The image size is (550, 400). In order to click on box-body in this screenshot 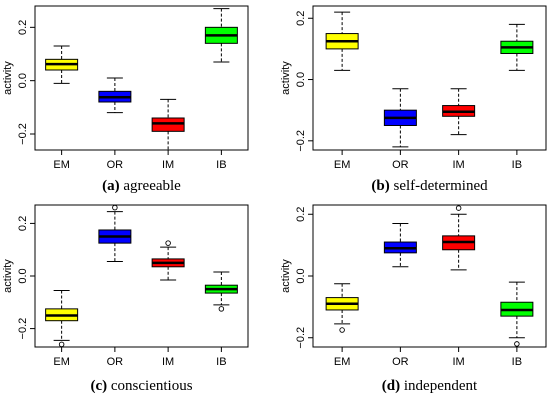, I will do `click(168, 124)`.